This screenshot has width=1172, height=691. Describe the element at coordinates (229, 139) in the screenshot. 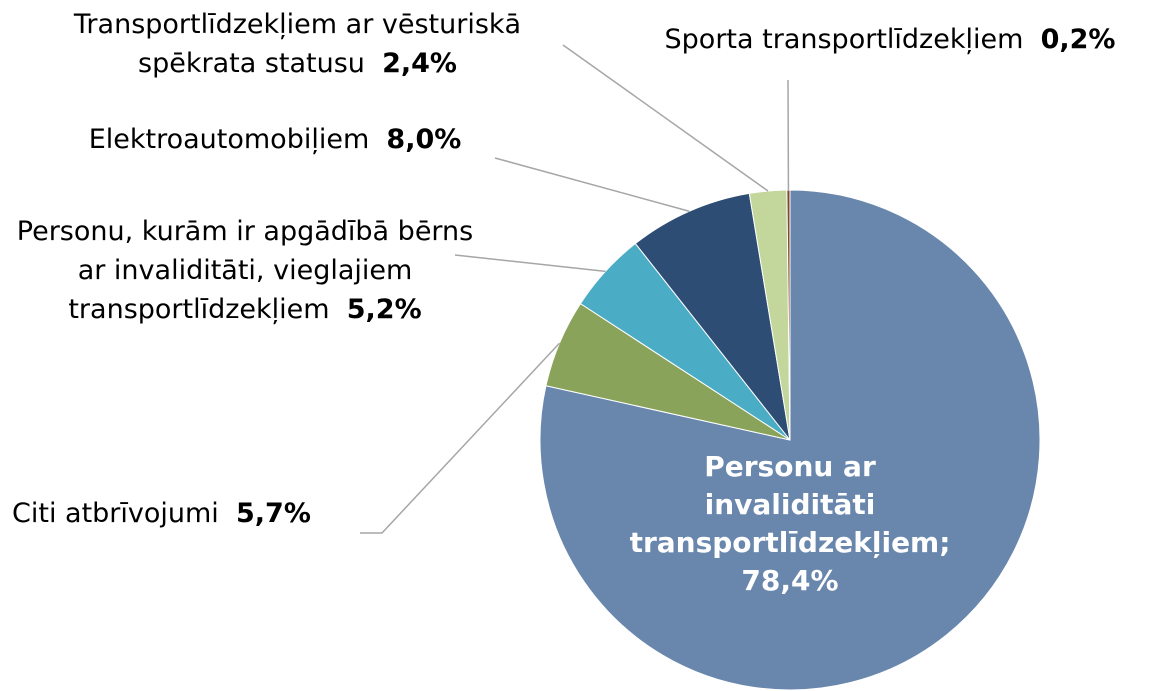

I see `category-name: Elektroautomobiļiem` at that location.